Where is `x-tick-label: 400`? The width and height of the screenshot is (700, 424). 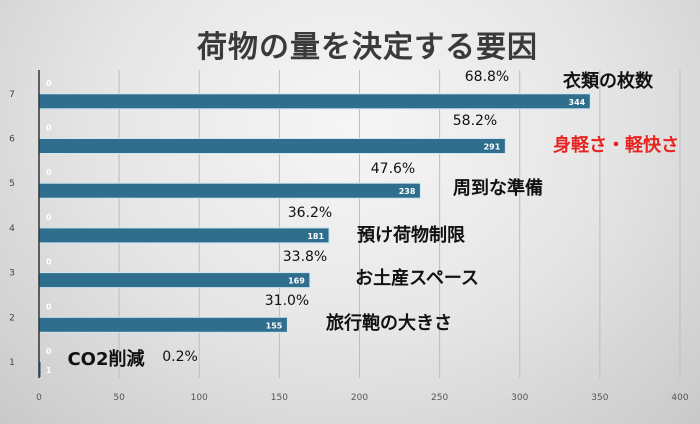
x-tick-label: 400 is located at coordinates (679, 398).